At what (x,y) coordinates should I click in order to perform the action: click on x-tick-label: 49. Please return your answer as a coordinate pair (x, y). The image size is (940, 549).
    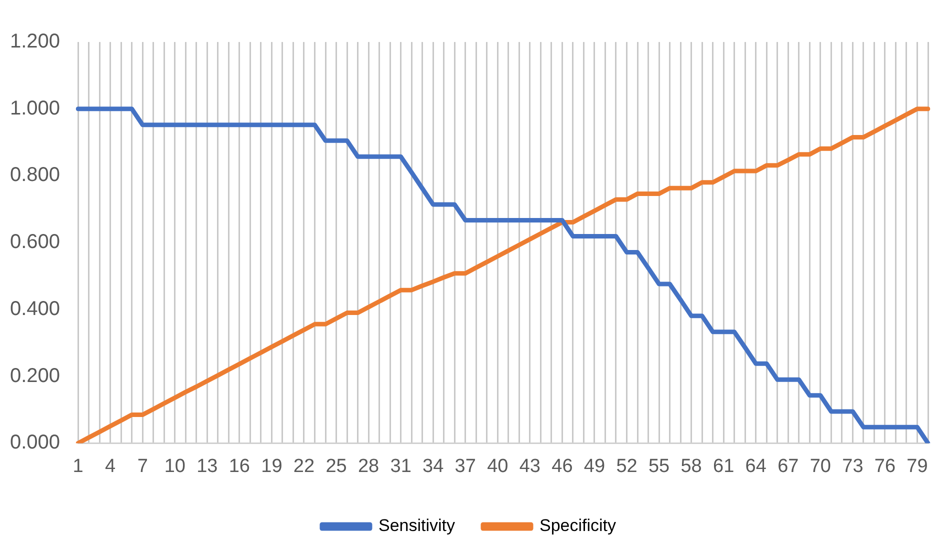
    Looking at the image, I should click on (595, 466).